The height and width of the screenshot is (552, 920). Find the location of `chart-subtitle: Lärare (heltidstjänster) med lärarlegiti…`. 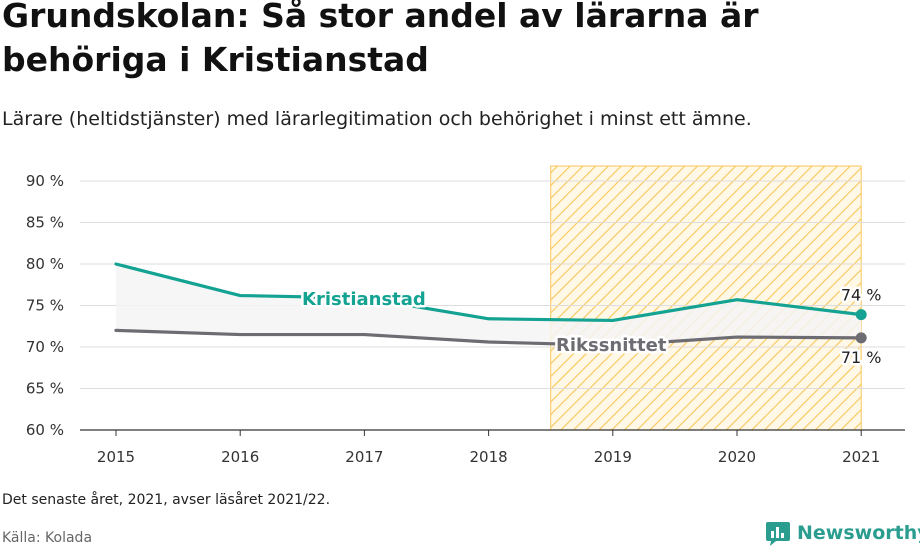

chart-subtitle: Lärare (heltidstjänster) med lärarlegiti… is located at coordinates (377, 119).